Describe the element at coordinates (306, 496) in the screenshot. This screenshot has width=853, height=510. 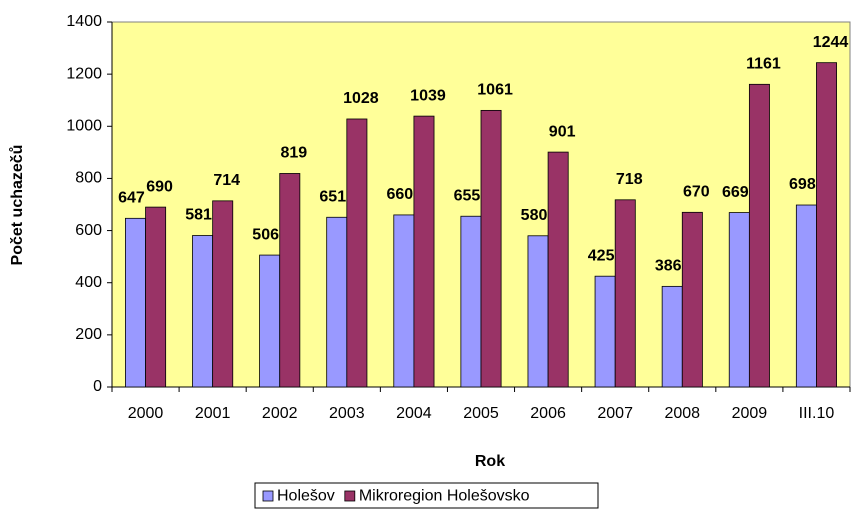
I see `legend-label: Holešov` at that location.